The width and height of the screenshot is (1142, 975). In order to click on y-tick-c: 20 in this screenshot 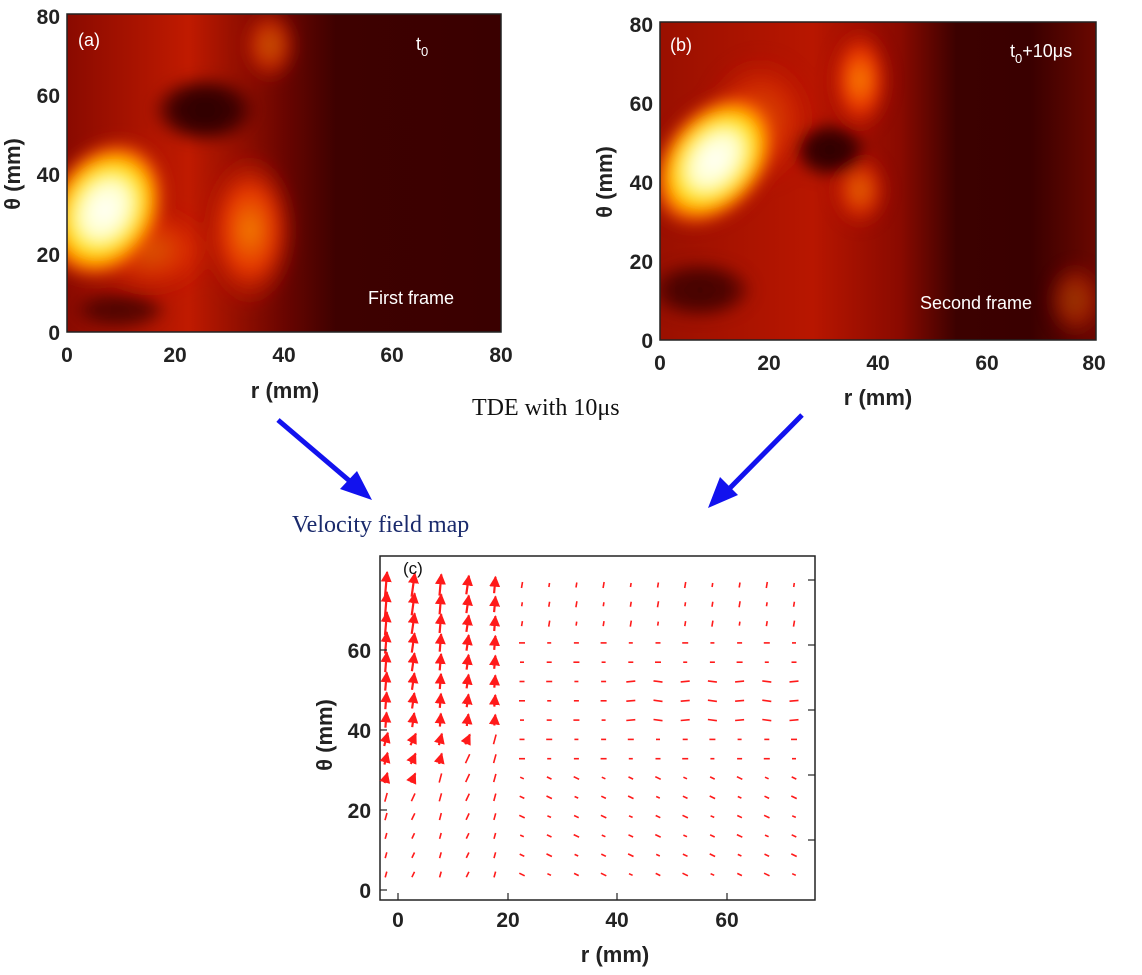, I will do `click(359, 811)`.